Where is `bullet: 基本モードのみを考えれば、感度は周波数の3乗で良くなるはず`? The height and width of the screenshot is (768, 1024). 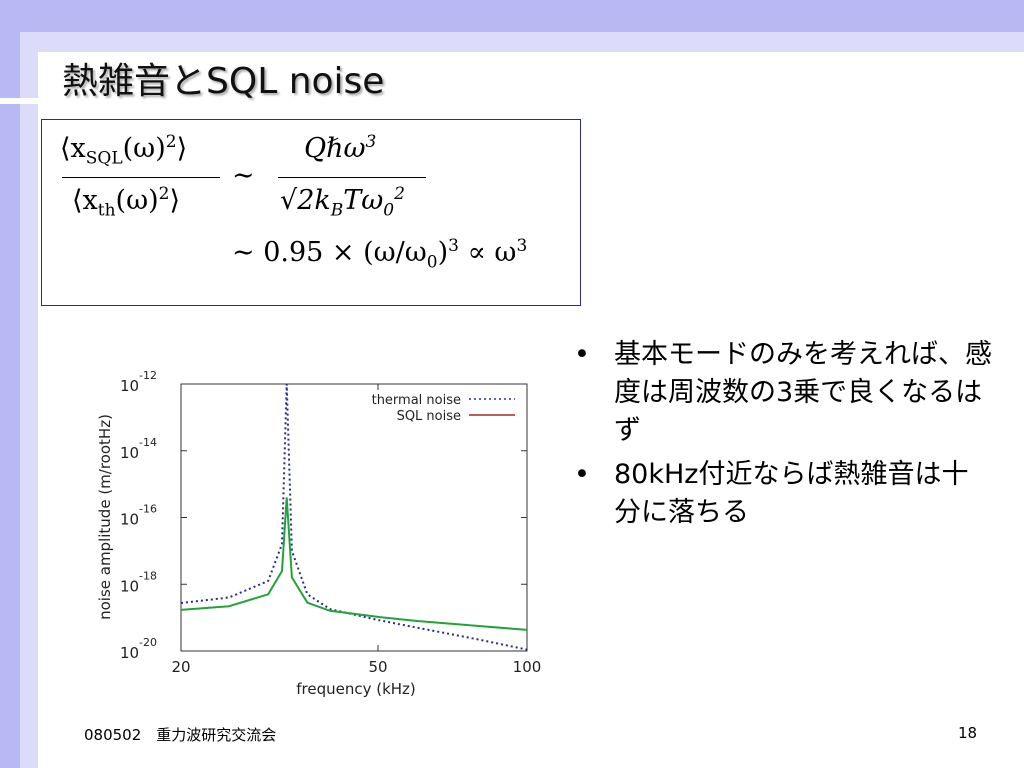
bullet: 基本モードのみを考えれば、感度は周波数の3乗で良くなるはず is located at coordinates (782, 393).